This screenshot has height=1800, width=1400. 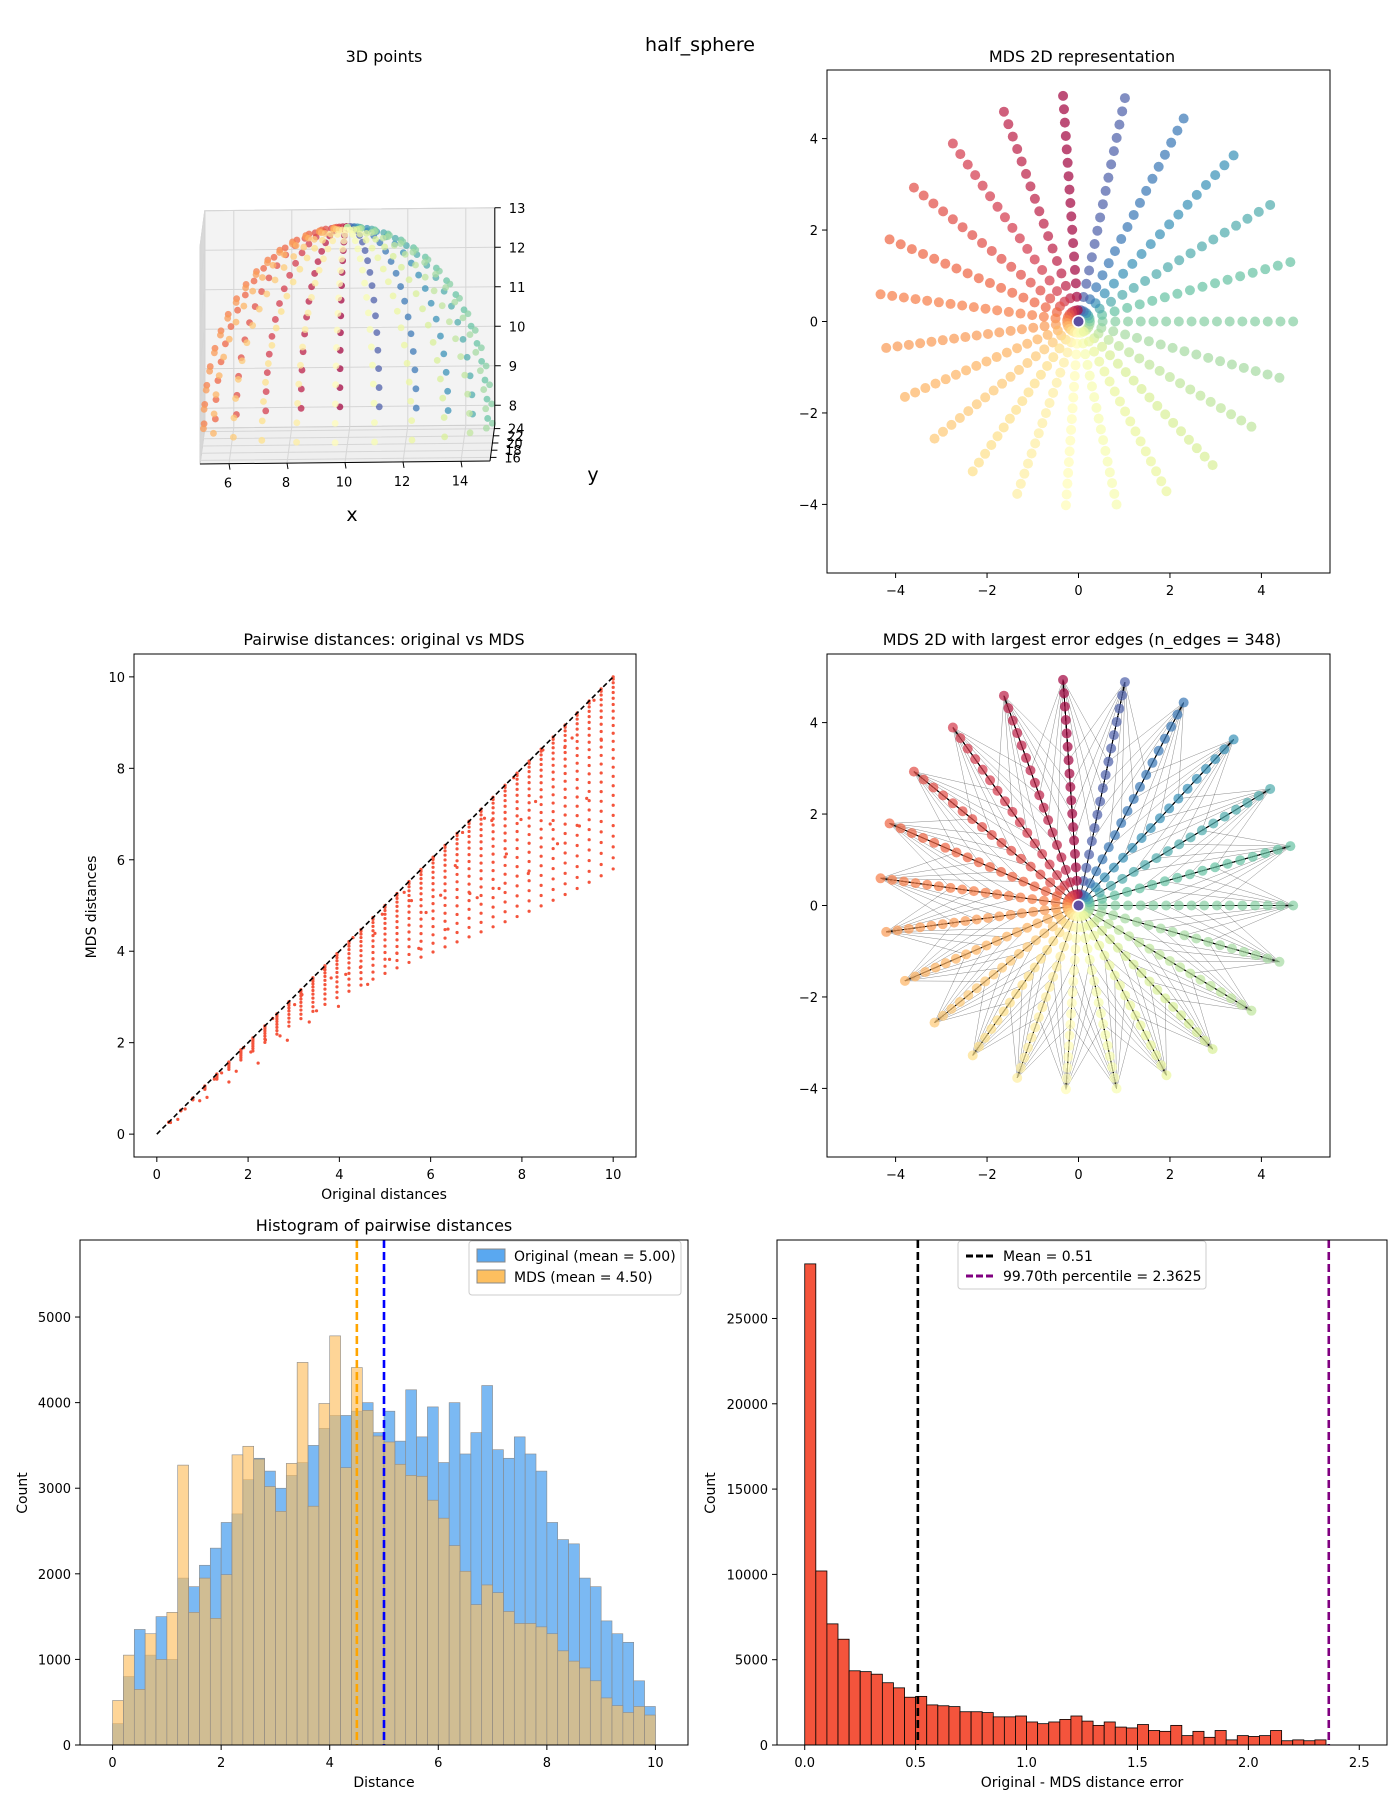 I want to click on legend-label-mean: Mean = 0.51, so click(x=1048, y=1257).